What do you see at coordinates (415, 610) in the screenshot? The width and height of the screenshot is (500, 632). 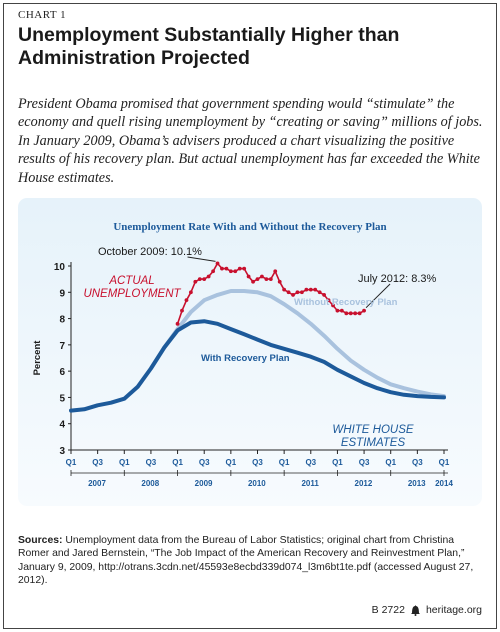 I see `liberty-bell-icon` at bounding box center [415, 610].